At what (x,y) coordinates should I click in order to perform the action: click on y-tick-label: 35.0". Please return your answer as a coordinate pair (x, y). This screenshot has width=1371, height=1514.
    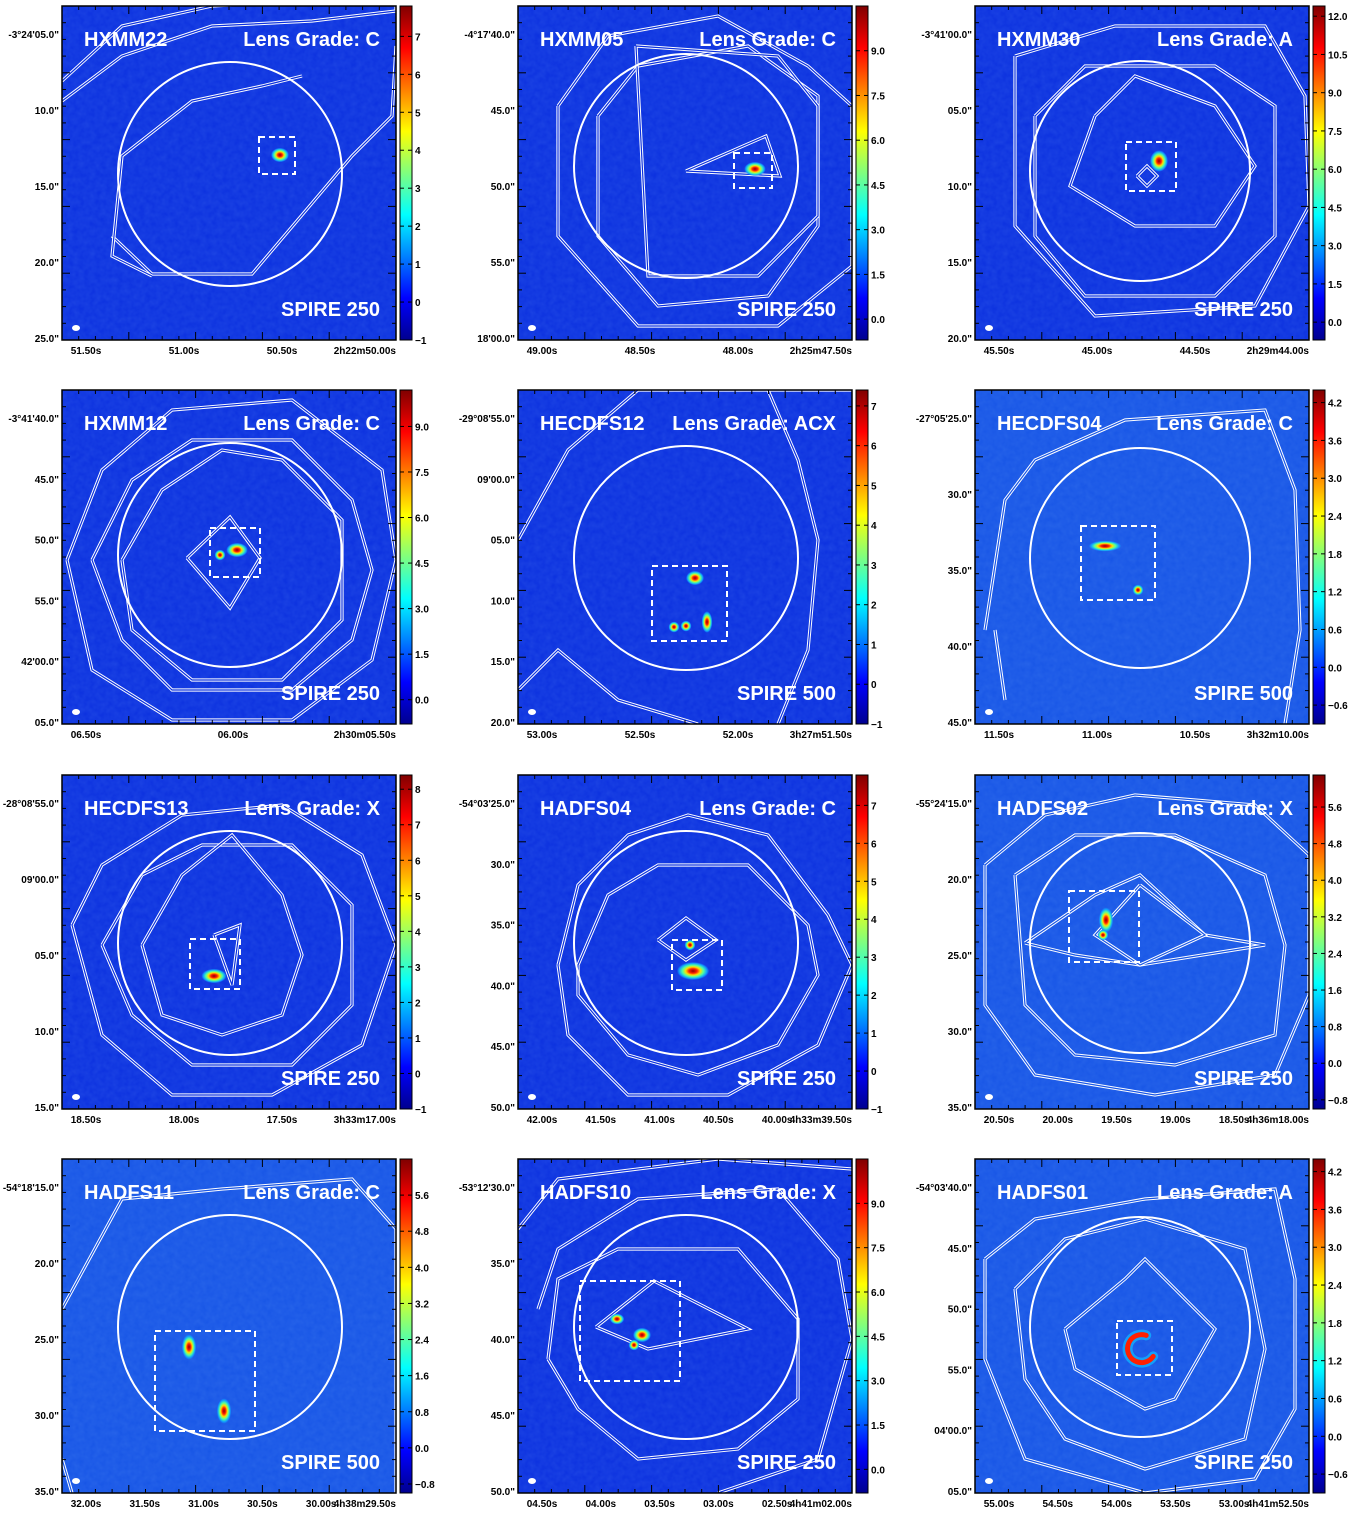
    Looking at the image, I should click on (960, 571).